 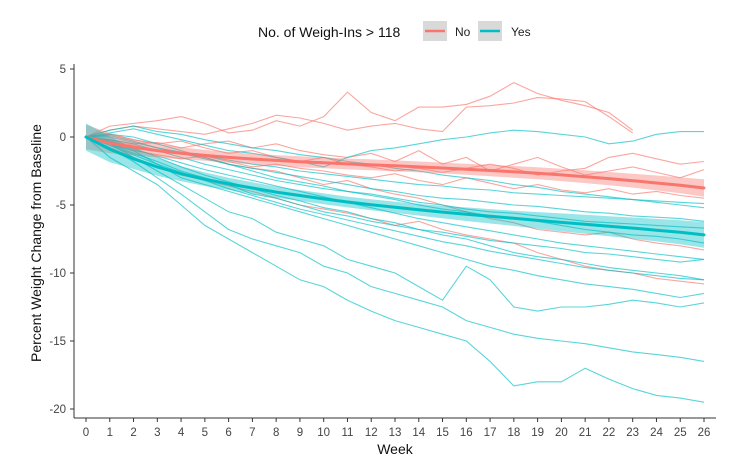 What do you see at coordinates (394, 148) in the screenshot?
I see `individual-line-yes` at bounding box center [394, 148].